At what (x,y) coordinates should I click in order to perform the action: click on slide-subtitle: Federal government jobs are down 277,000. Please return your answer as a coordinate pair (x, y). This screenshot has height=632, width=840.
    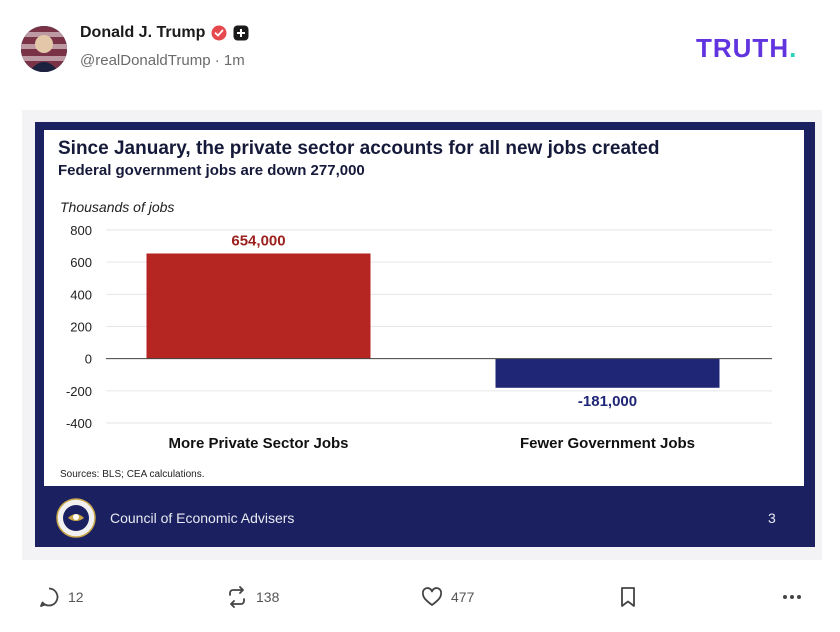
    Looking at the image, I should click on (211, 170).